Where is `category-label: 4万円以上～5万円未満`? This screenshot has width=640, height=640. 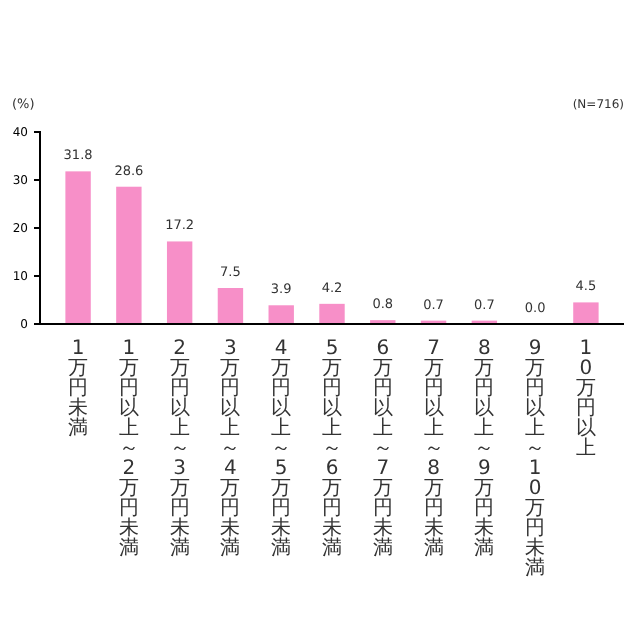
category-label: 4万円以上～5万円未満 is located at coordinates (281, 449).